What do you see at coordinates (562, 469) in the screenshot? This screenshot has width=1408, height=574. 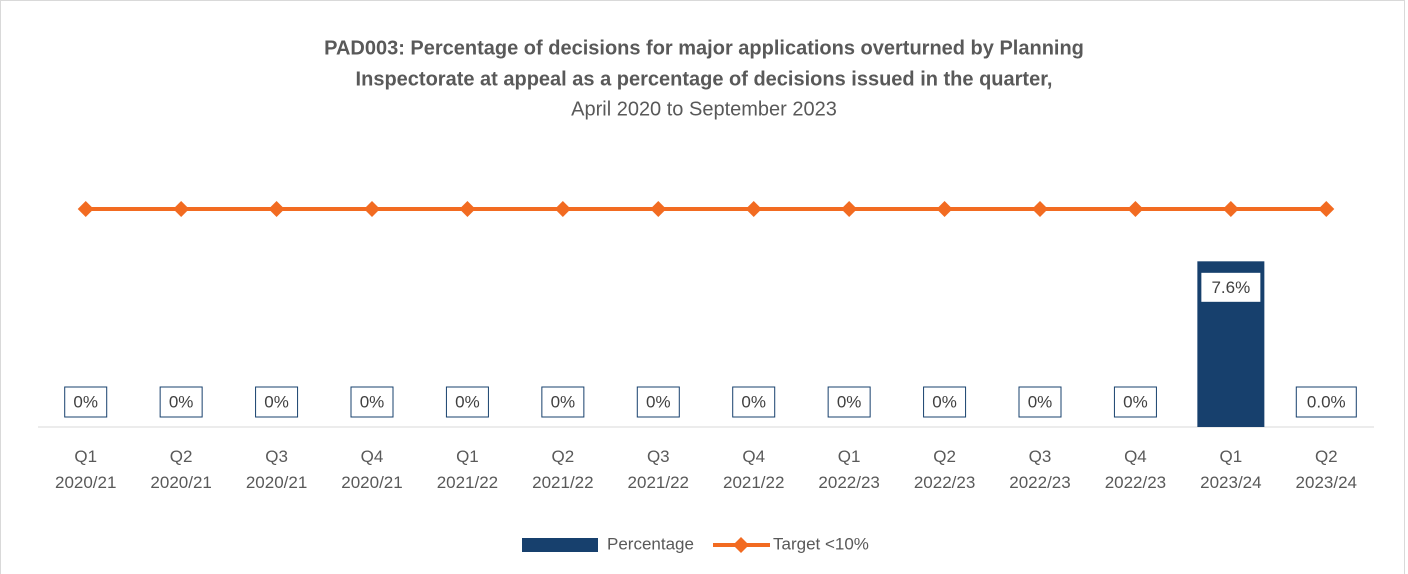 I see `x-tick-label: Q2 2021/22` at bounding box center [562, 469].